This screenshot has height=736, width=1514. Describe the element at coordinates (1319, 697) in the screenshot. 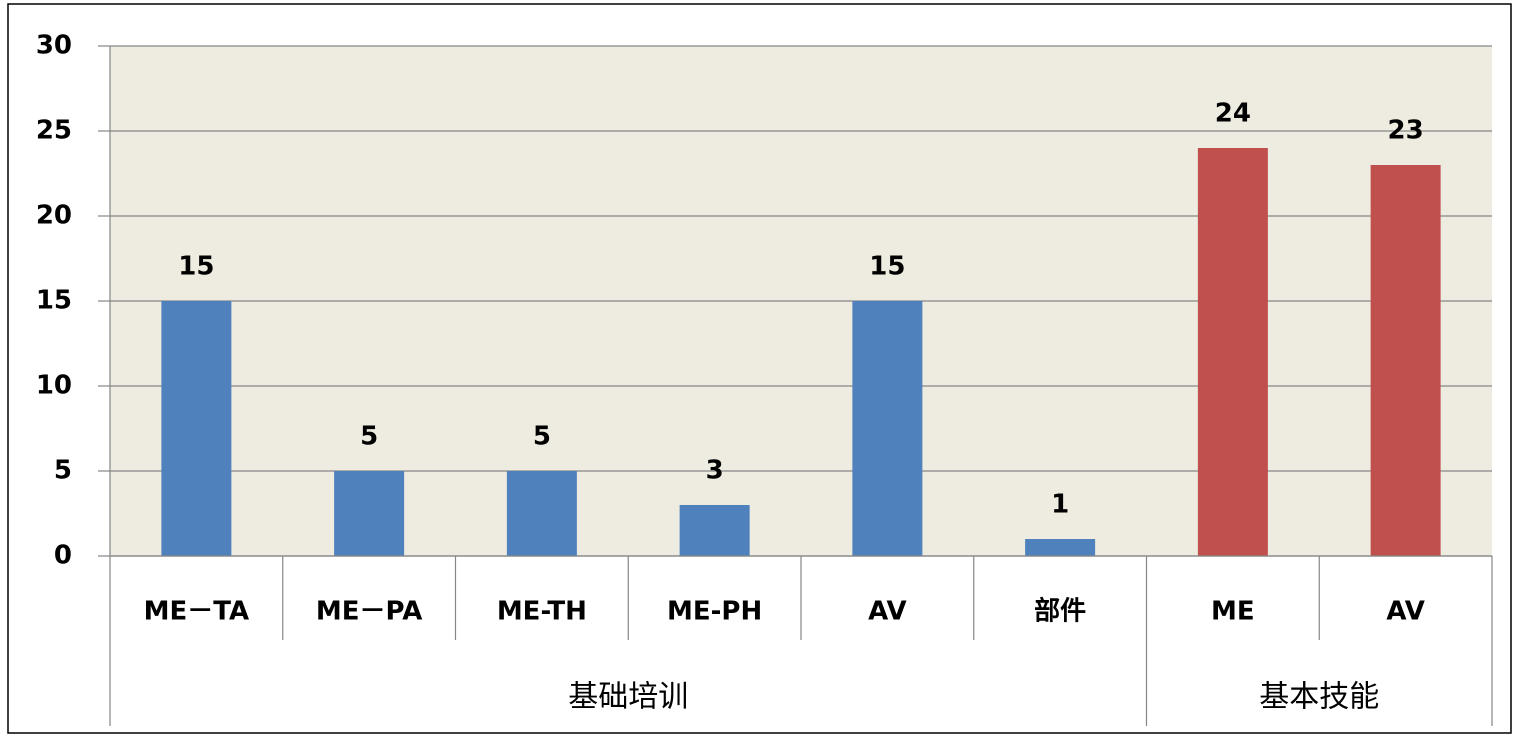

I see `group-label: 基本技能` at that location.